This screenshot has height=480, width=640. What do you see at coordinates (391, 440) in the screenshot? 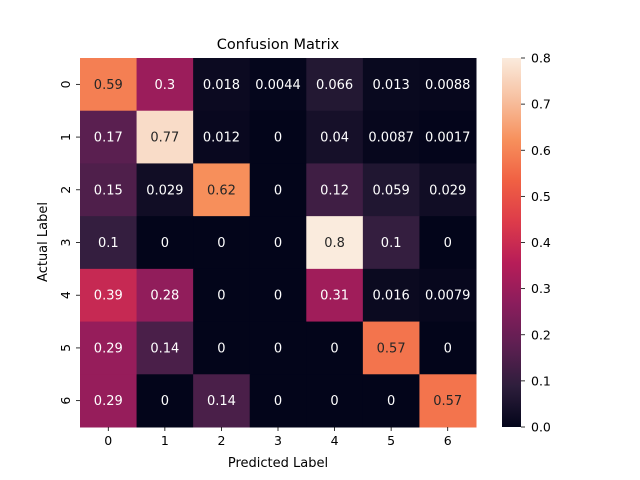
I see `x-tick-label: 5` at bounding box center [391, 440].